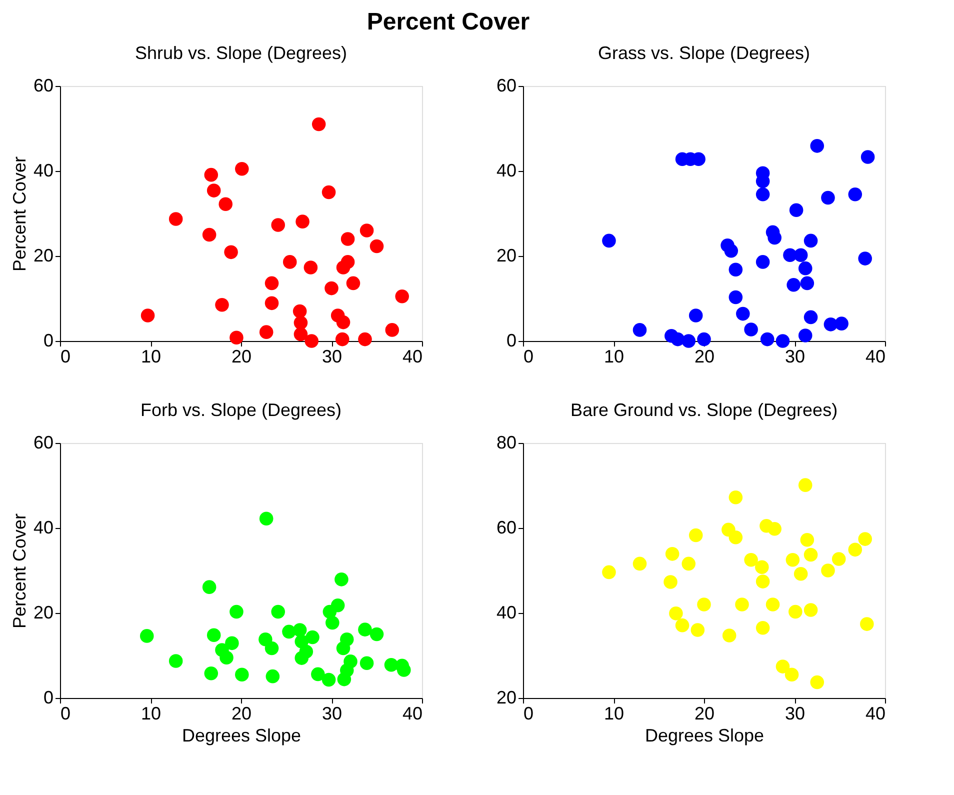 The height and width of the screenshot is (795, 954). What do you see at coordinates (19, 214) in the screenshot?
I see `y-axis-title: Percent Cover` at bounding box center [19, 214].